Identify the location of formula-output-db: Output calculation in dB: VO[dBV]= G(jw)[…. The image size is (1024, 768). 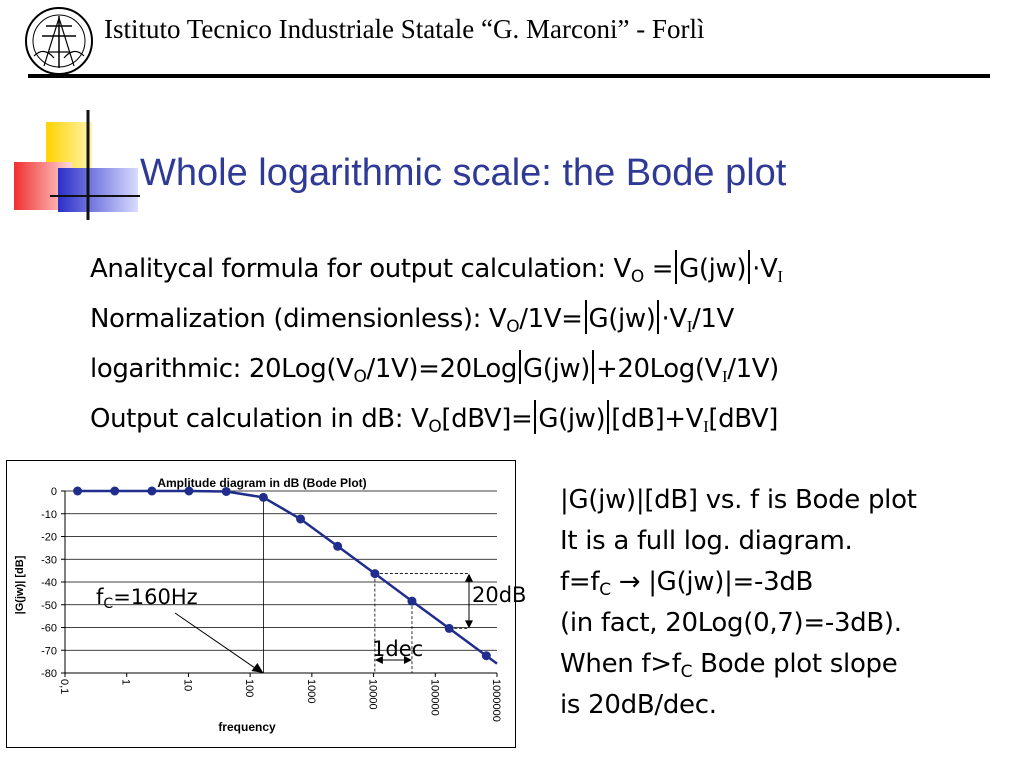
(434, 418).